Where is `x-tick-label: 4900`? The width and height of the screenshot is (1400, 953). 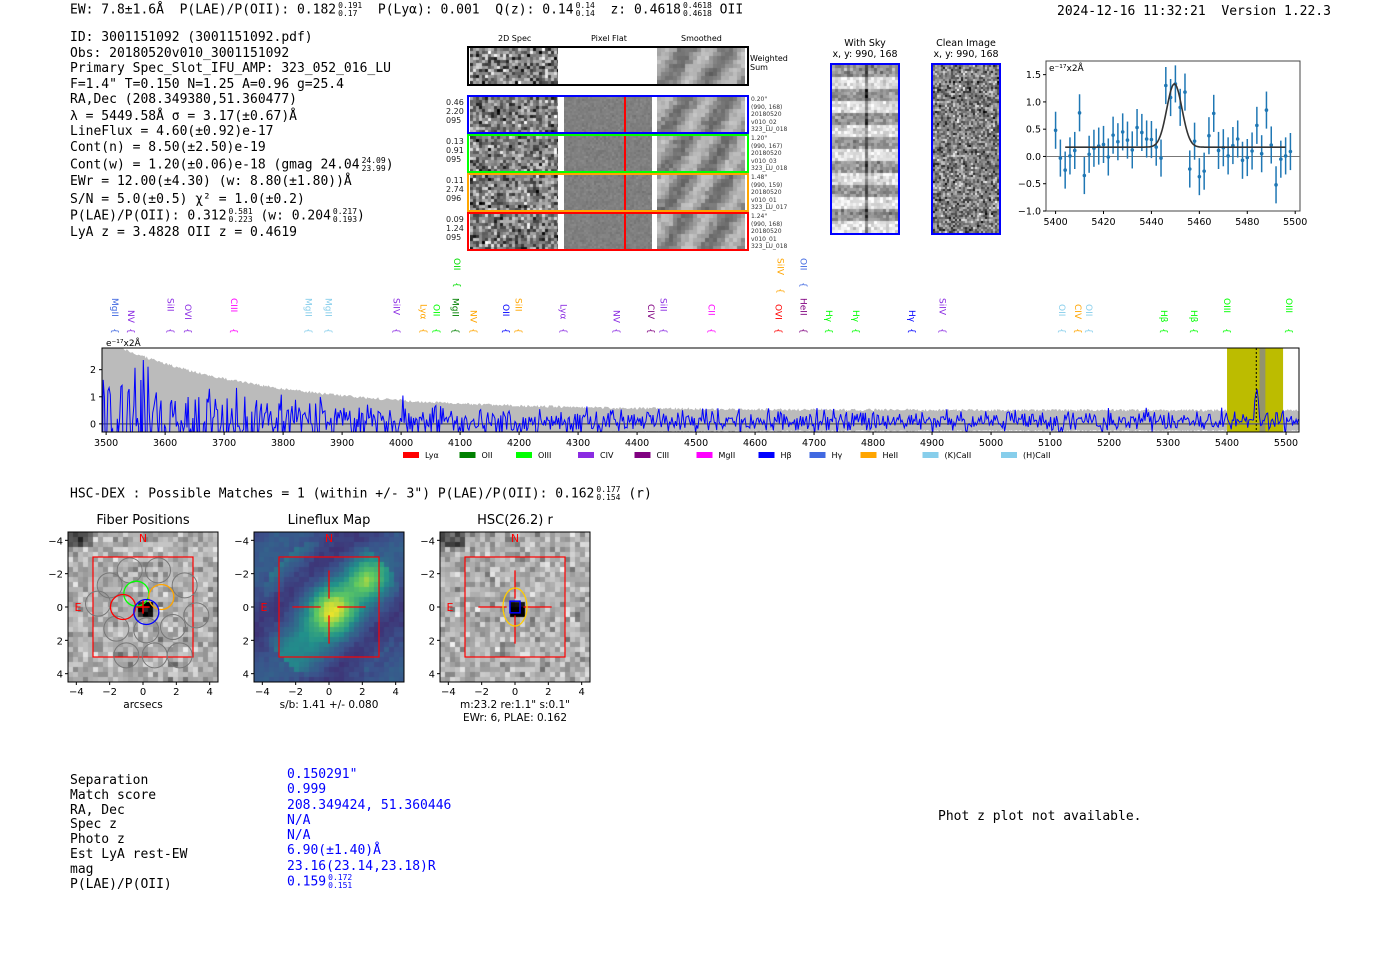 x-tick-label: 4900 is located at coordinates (932, 443).